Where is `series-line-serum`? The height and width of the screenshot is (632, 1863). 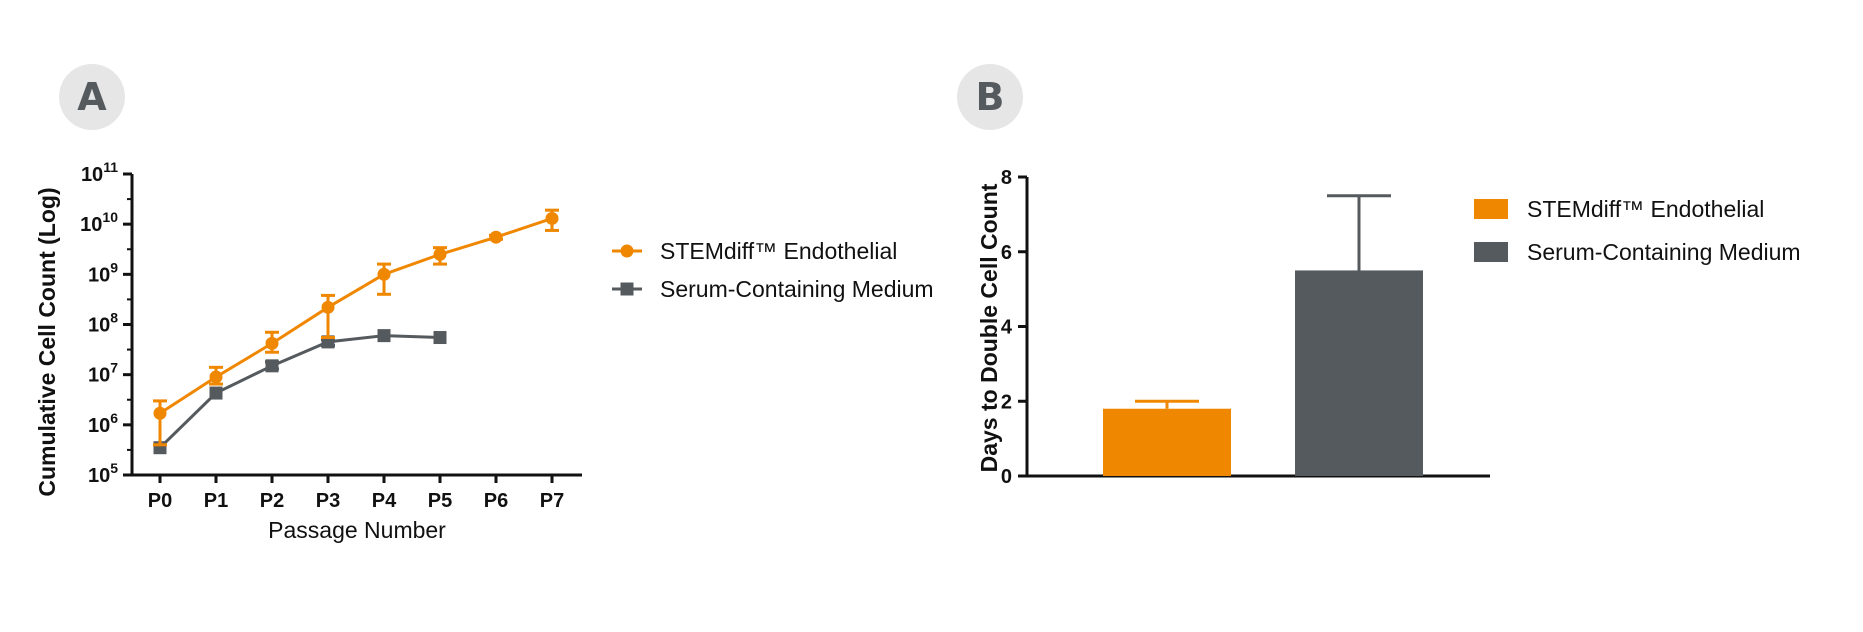 series-line-serum is located at coordinates (299, 391).